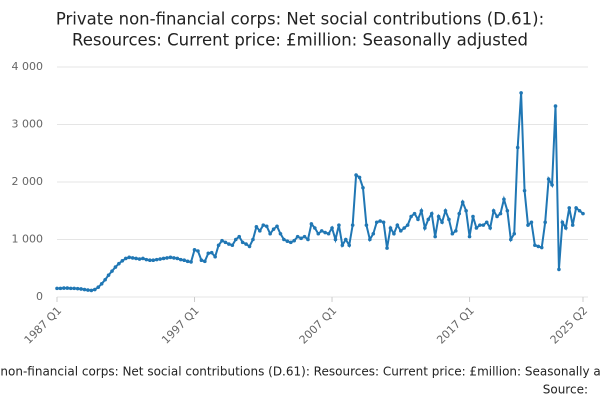 The image size is (600, 400). Describe the element at coordinates (180, 325) in the screenshot. I see `x-tick-label: 1997 Q1` at that location.